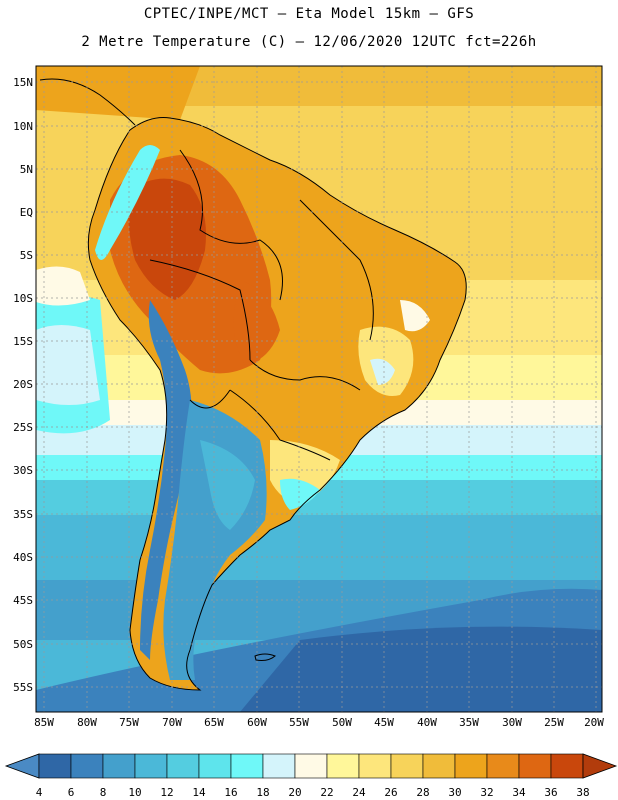  What do you see at coordinates (384, 722) in the screenshot?
I see `lon-label: 45W` at bounding box center [384, 722].